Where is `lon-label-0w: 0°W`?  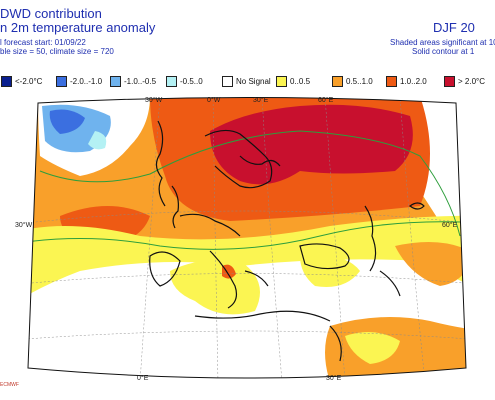
lon-label-0w: 0°W is located at coordinates (214, 100).